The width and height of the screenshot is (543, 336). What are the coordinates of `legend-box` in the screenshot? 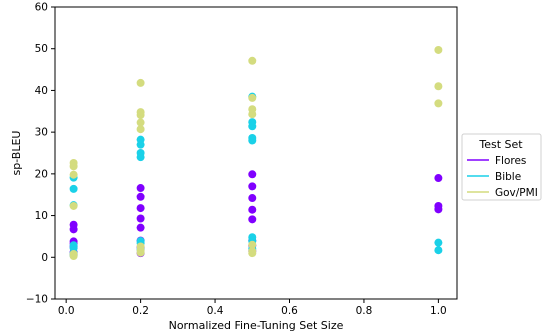 It's located at (501, 167).